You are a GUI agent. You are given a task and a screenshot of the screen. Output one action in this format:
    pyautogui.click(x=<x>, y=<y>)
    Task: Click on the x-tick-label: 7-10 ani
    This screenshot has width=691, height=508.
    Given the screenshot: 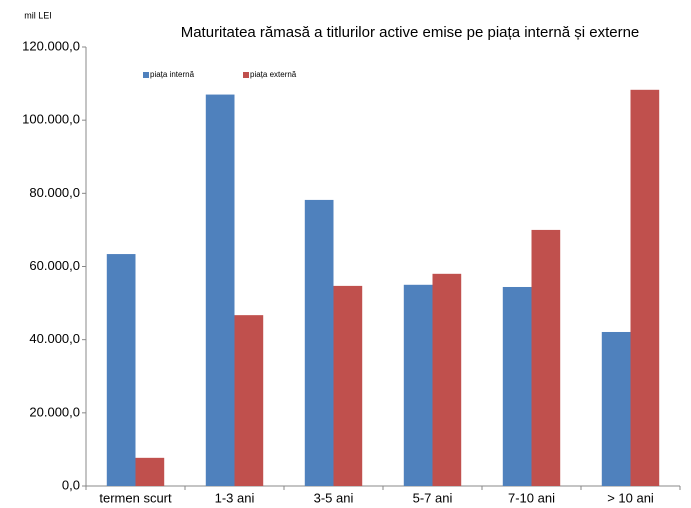 What is the action you would take?
    pyautogui.click(x=531, y=497)
    